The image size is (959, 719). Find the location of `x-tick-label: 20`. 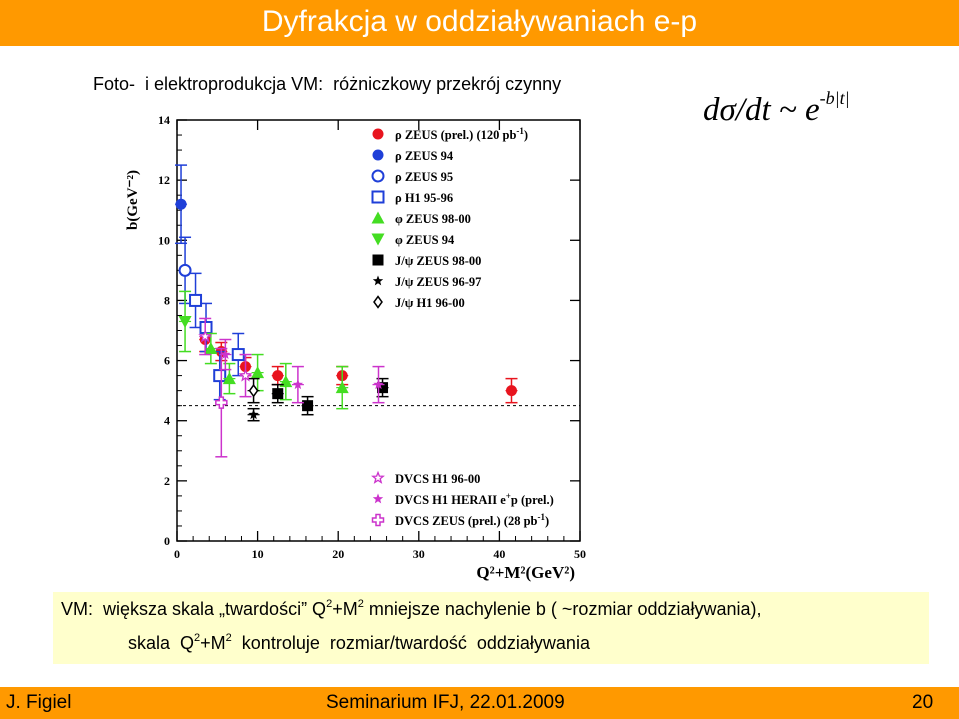

x-tick-label: 20 is located at coordinates (338, 554).